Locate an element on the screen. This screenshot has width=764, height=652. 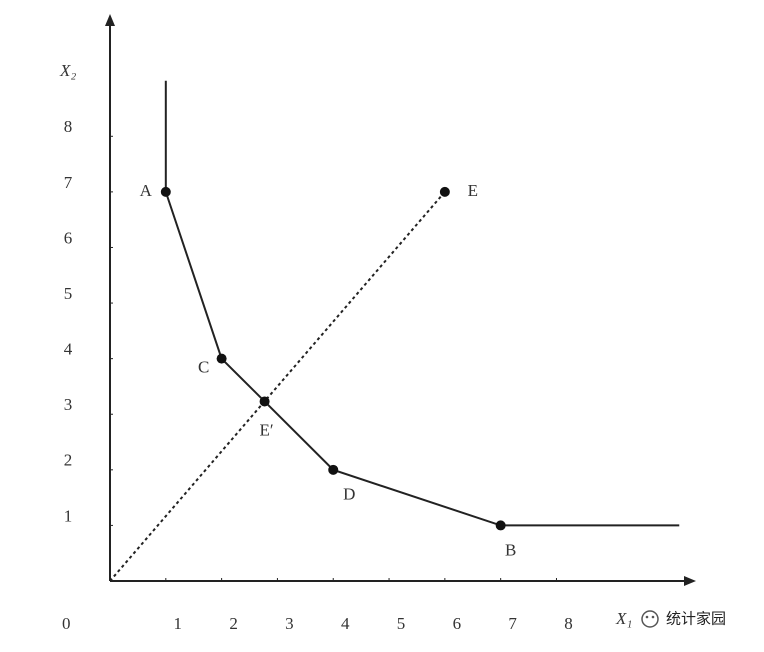
y-tick-label: 3 is located at coordinates (68, 404).